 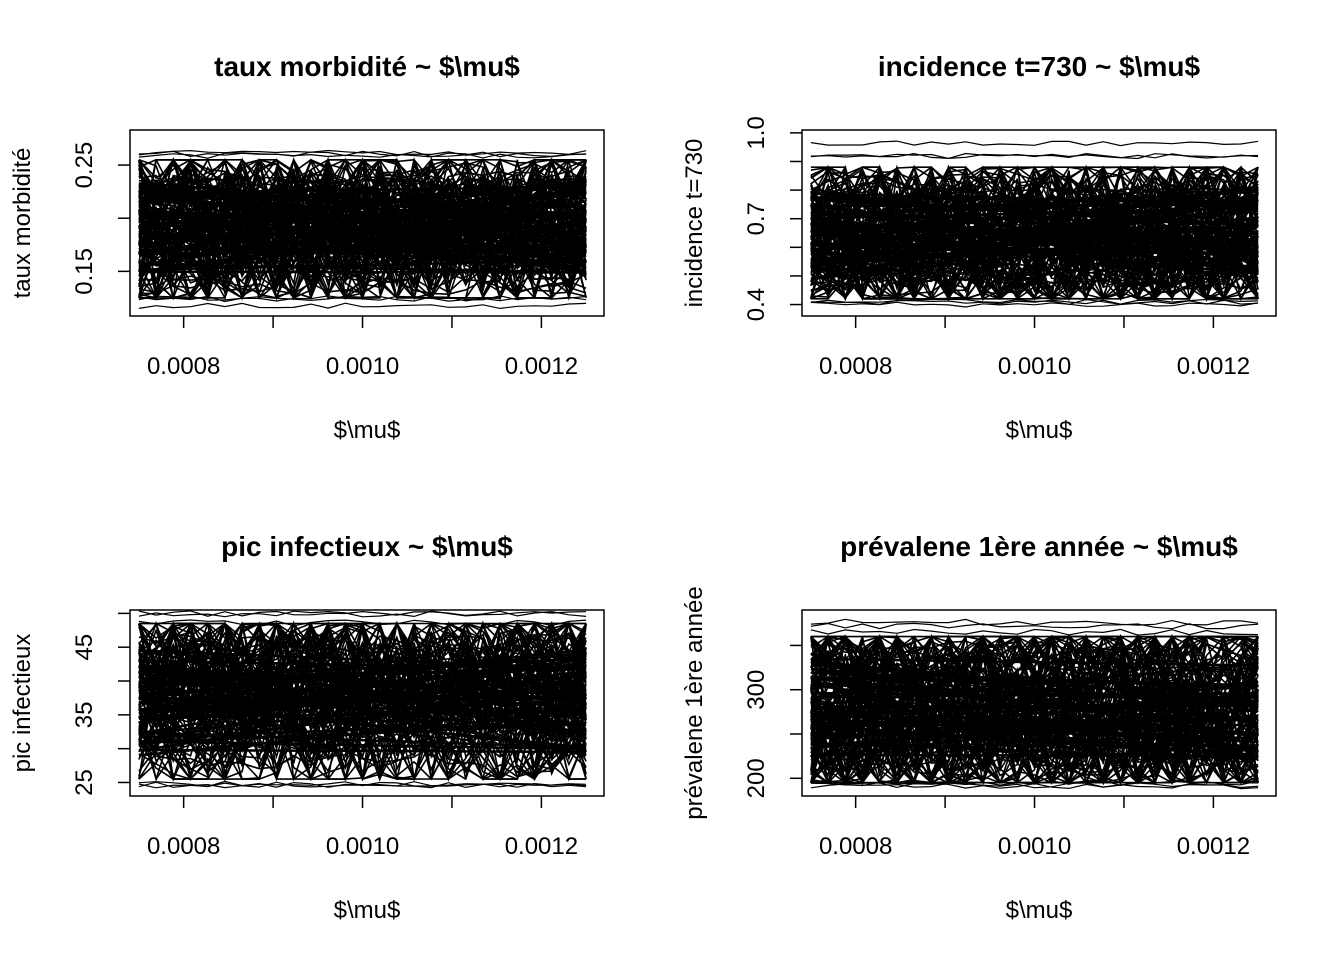 I want to click on chart-title: pic infectieux ~ $\mu$, so click(x=367, y=546).